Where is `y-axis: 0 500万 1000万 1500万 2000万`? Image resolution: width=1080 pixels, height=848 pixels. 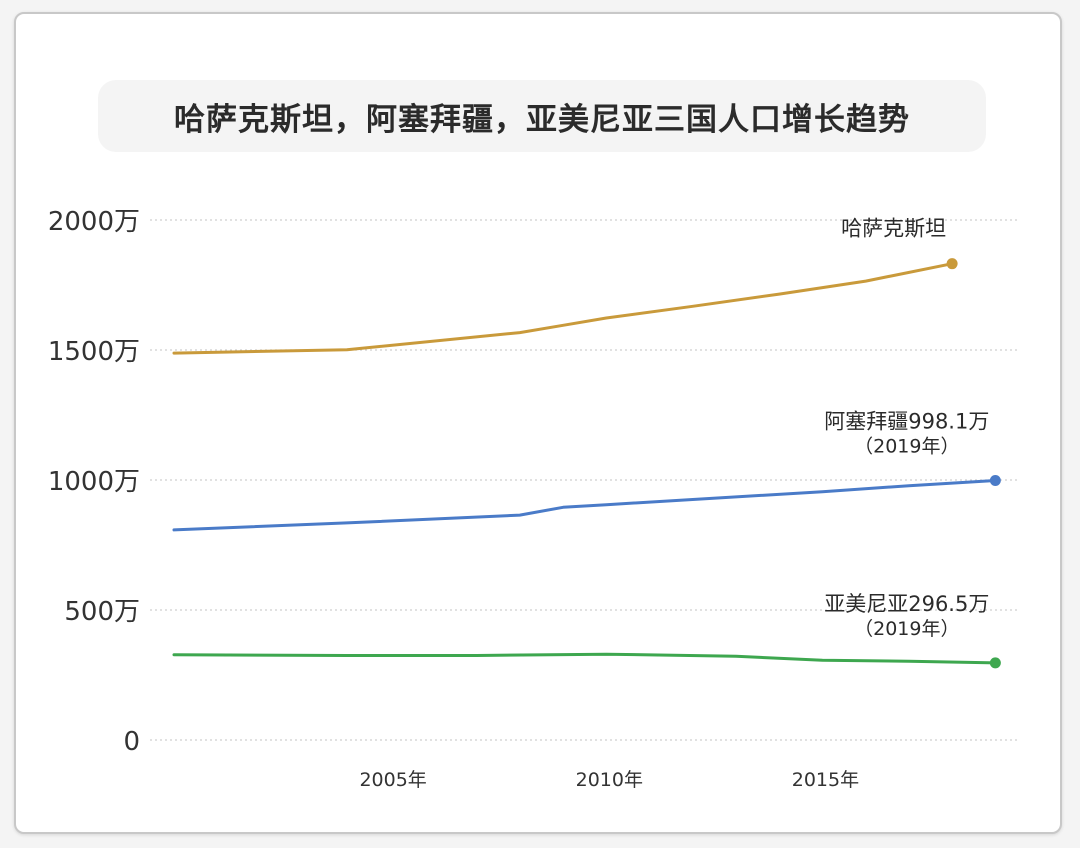
y-axis: 0 500万 1000万 1500万 2000万 is located at coordinates (94, 482).